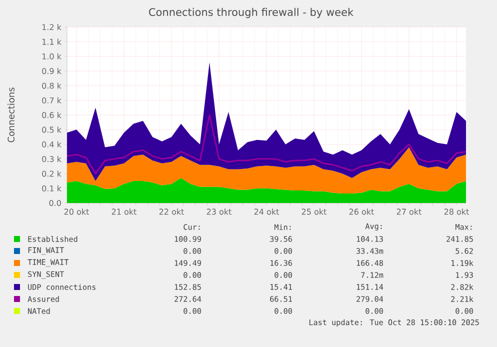  What do you see at coordinates (251, 13) in the screenshot?
I see `chart-title: Connections through firewall - by week` at bounding box center [251, 13].